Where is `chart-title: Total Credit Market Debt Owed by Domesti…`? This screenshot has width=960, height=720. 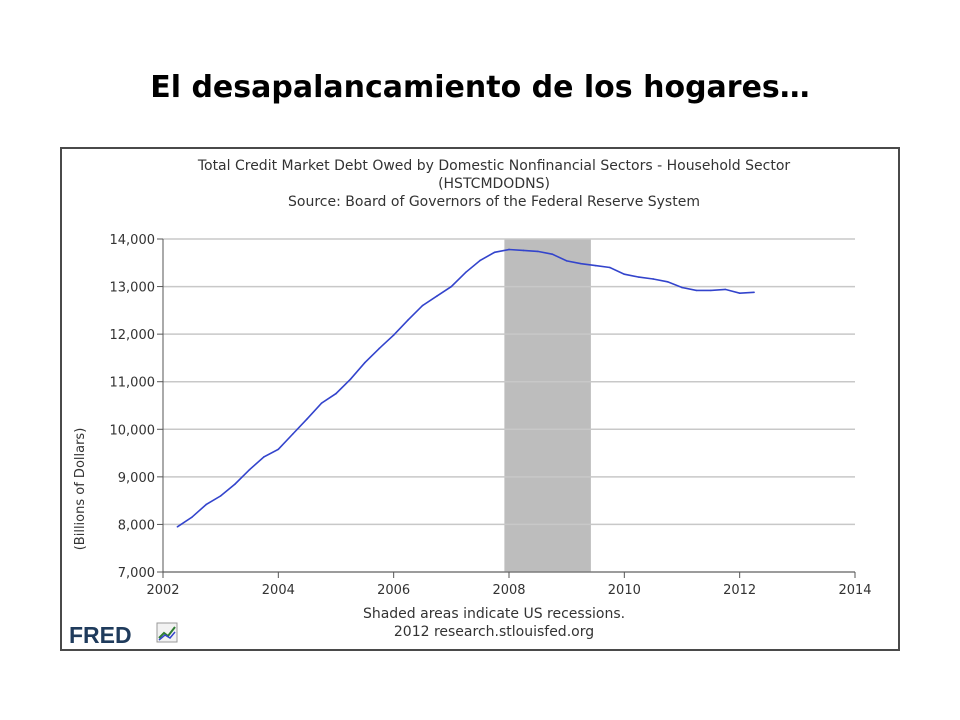 chart-title: Total Credit Market Debt Owed by Domesti… is located at coordinates (494, 166).